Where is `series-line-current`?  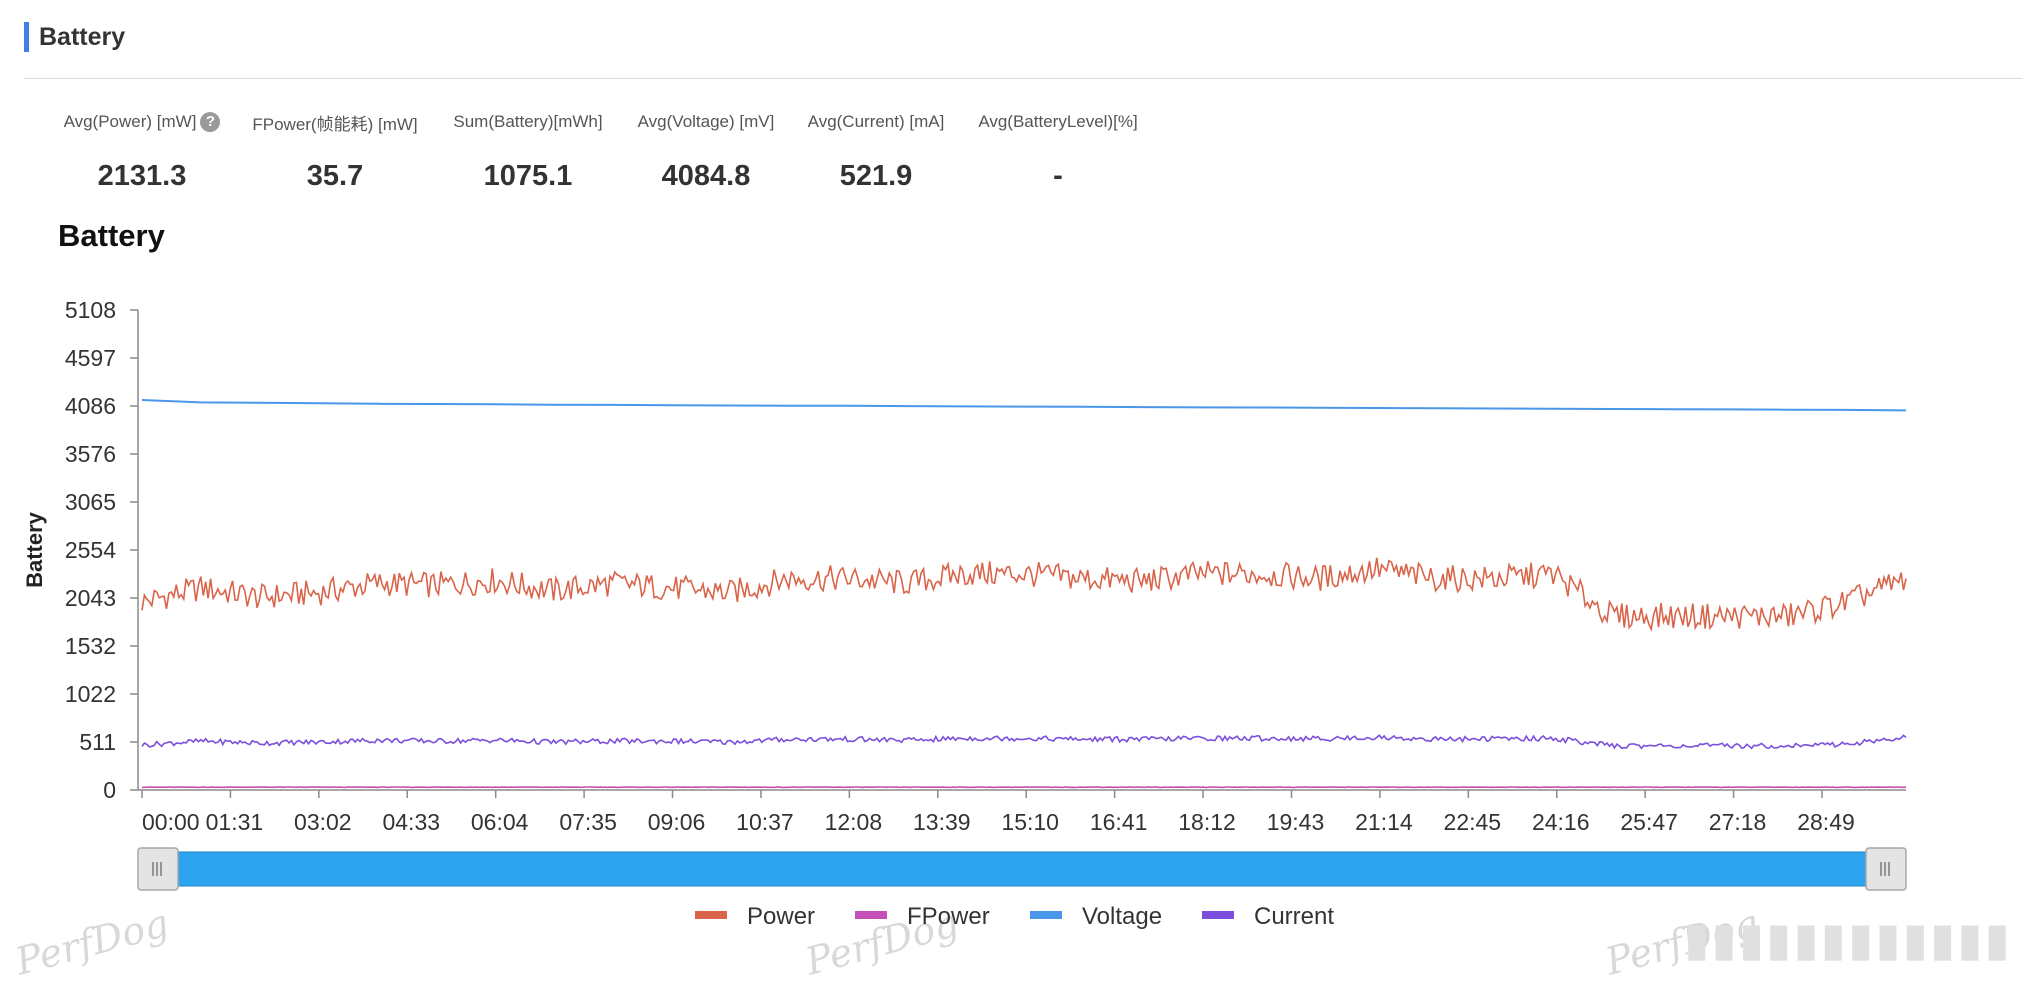
series-line-current is located at coordinates (1024, 742).